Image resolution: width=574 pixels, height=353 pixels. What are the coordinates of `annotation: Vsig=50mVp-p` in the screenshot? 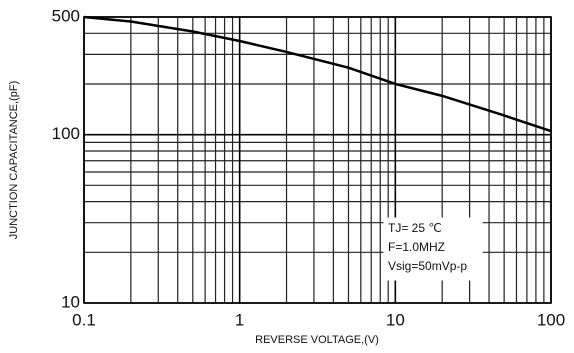 It's located at (427, 266).